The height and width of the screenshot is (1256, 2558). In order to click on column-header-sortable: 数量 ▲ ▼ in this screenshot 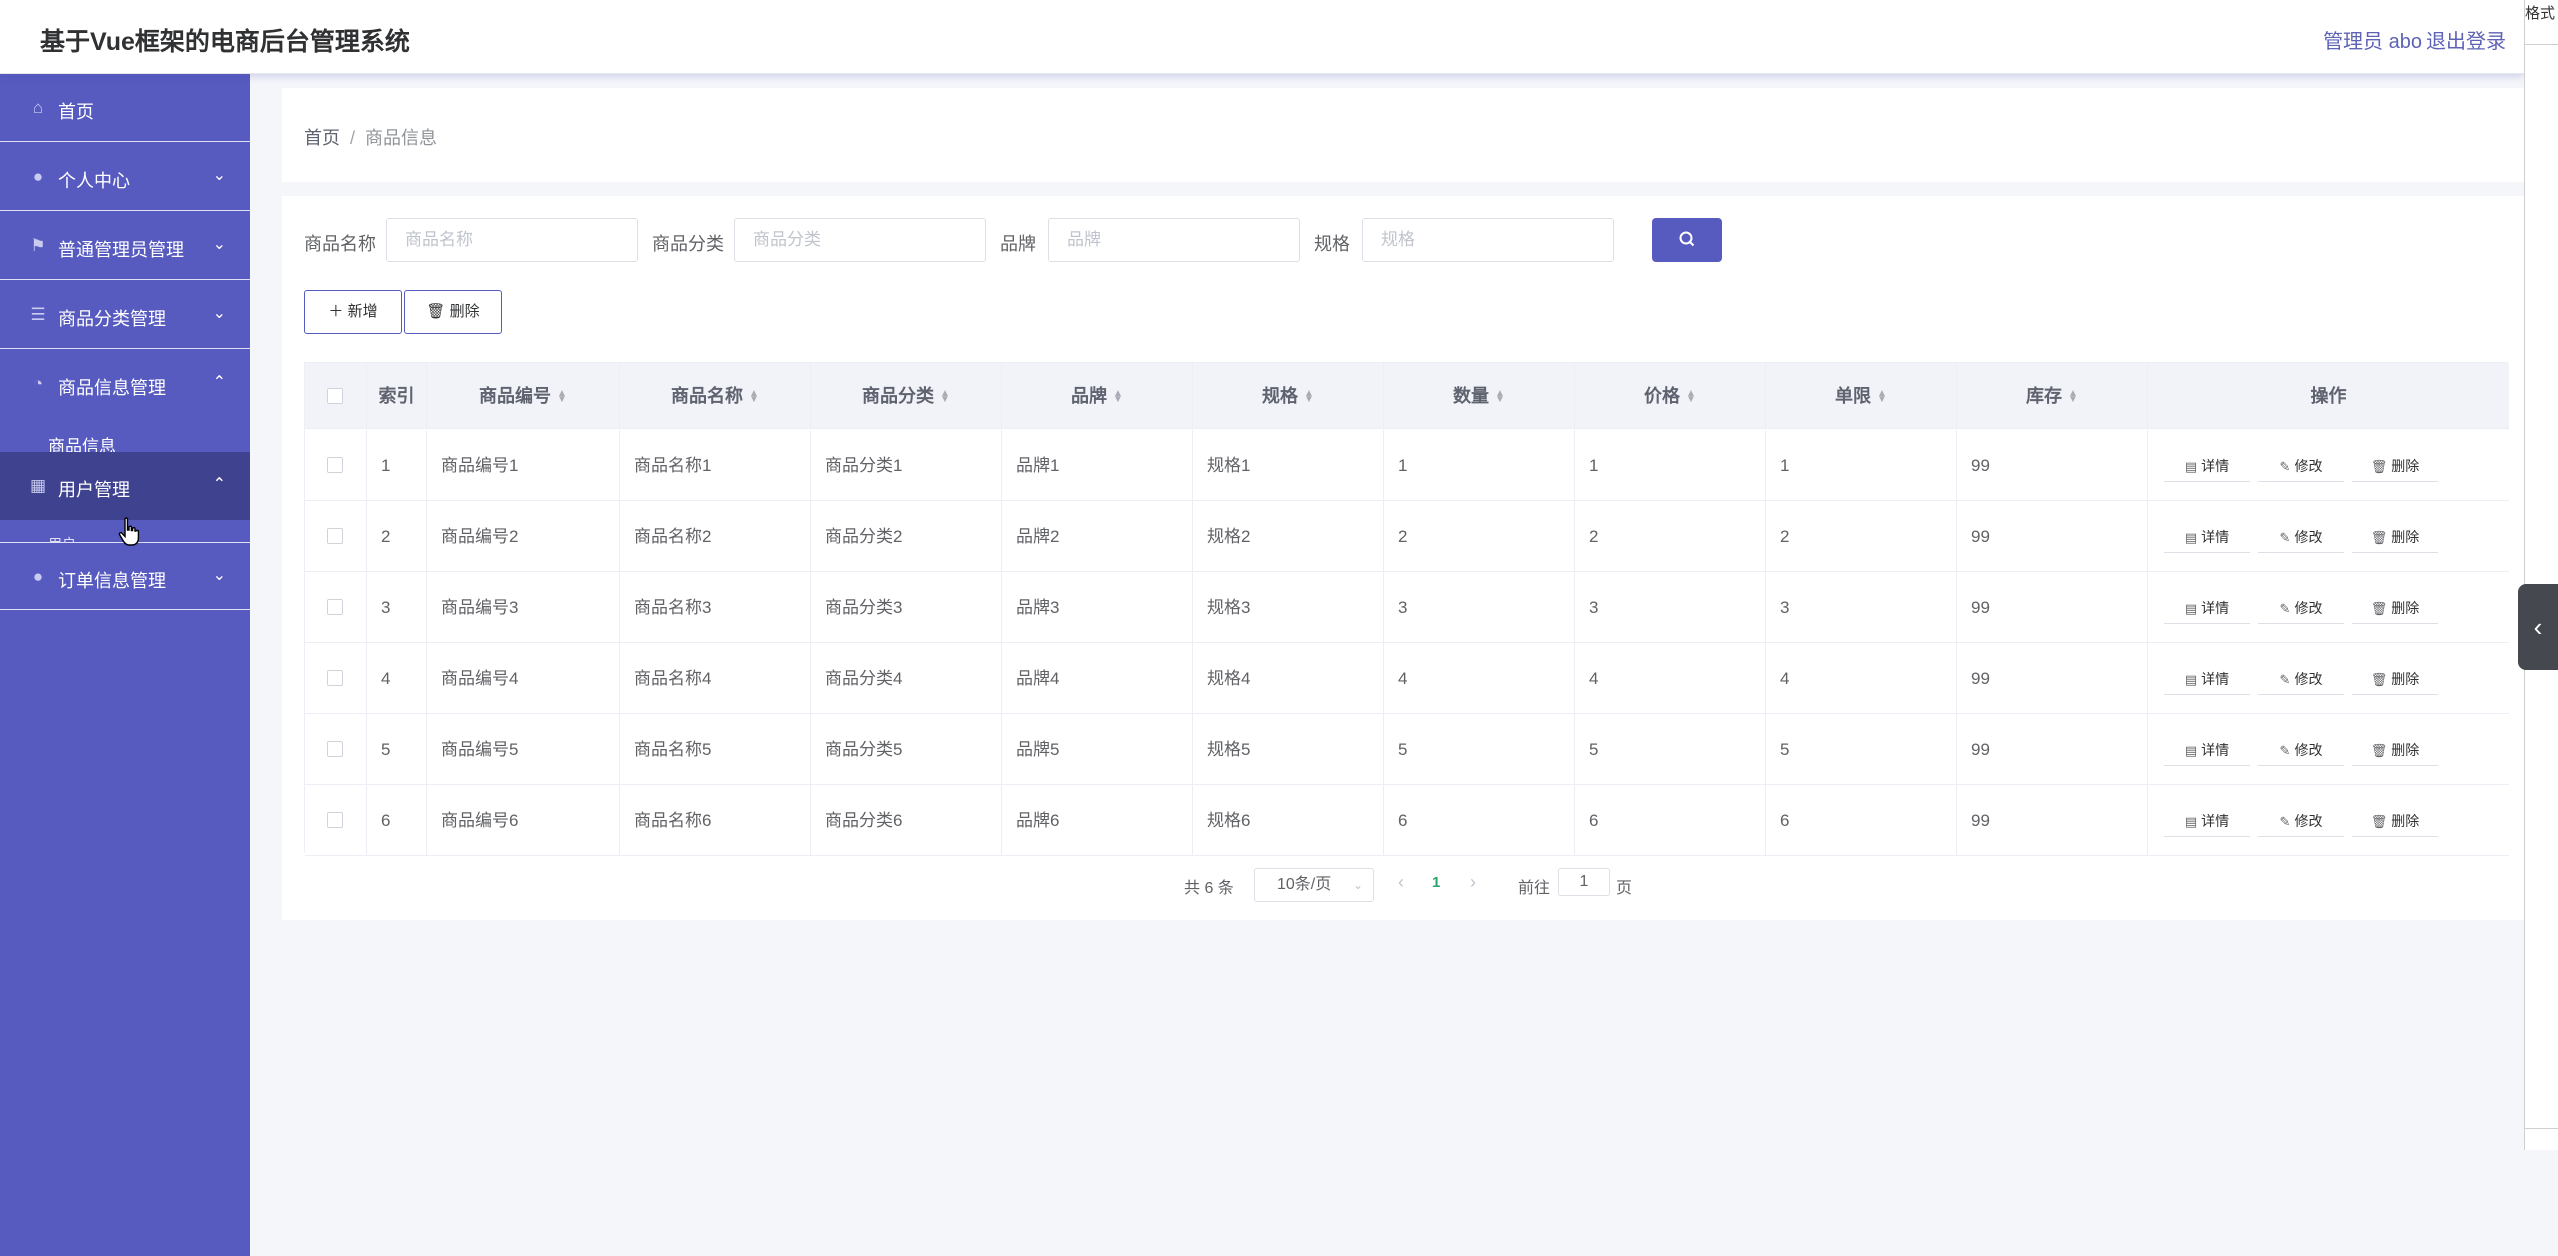, I will do `click(1479, 396)`.